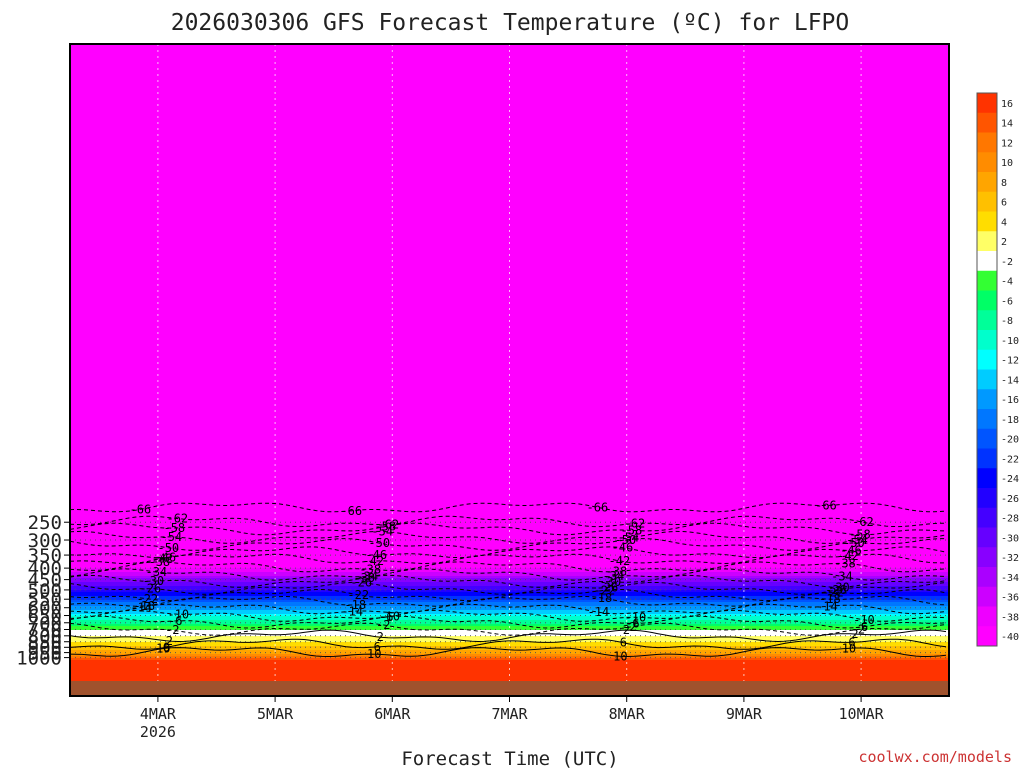 This screenshot has width=1024, height=772. I want to click on isotherm-label: -10, so click(636, 617).